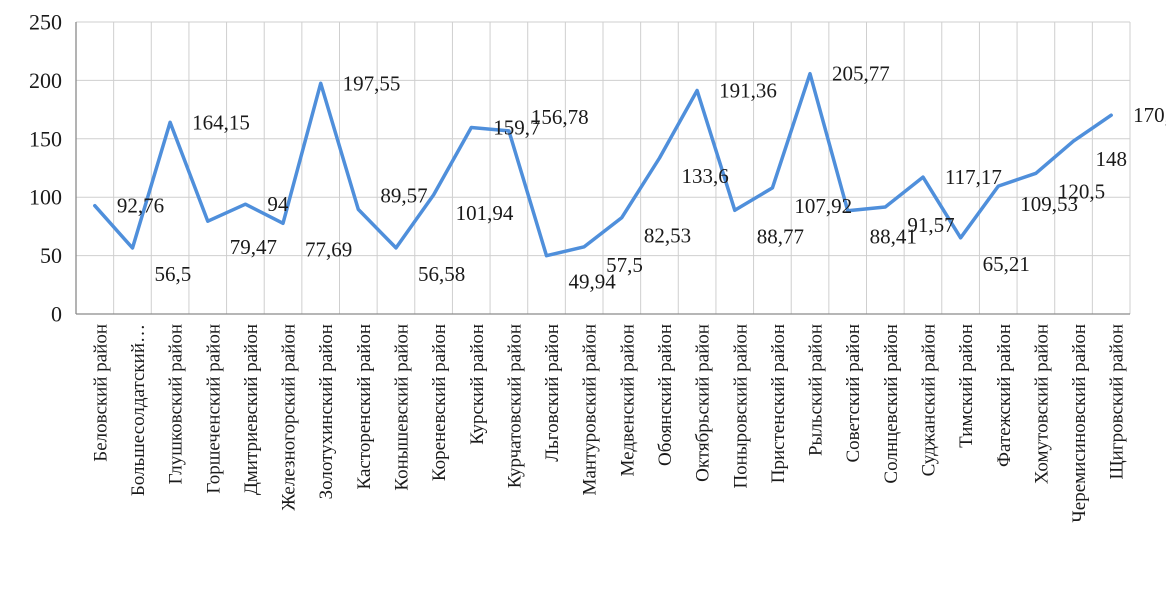 The width and height of the screenshot is (1166, 609). I want to click on y-tick-label: 200, so click(45, 80).